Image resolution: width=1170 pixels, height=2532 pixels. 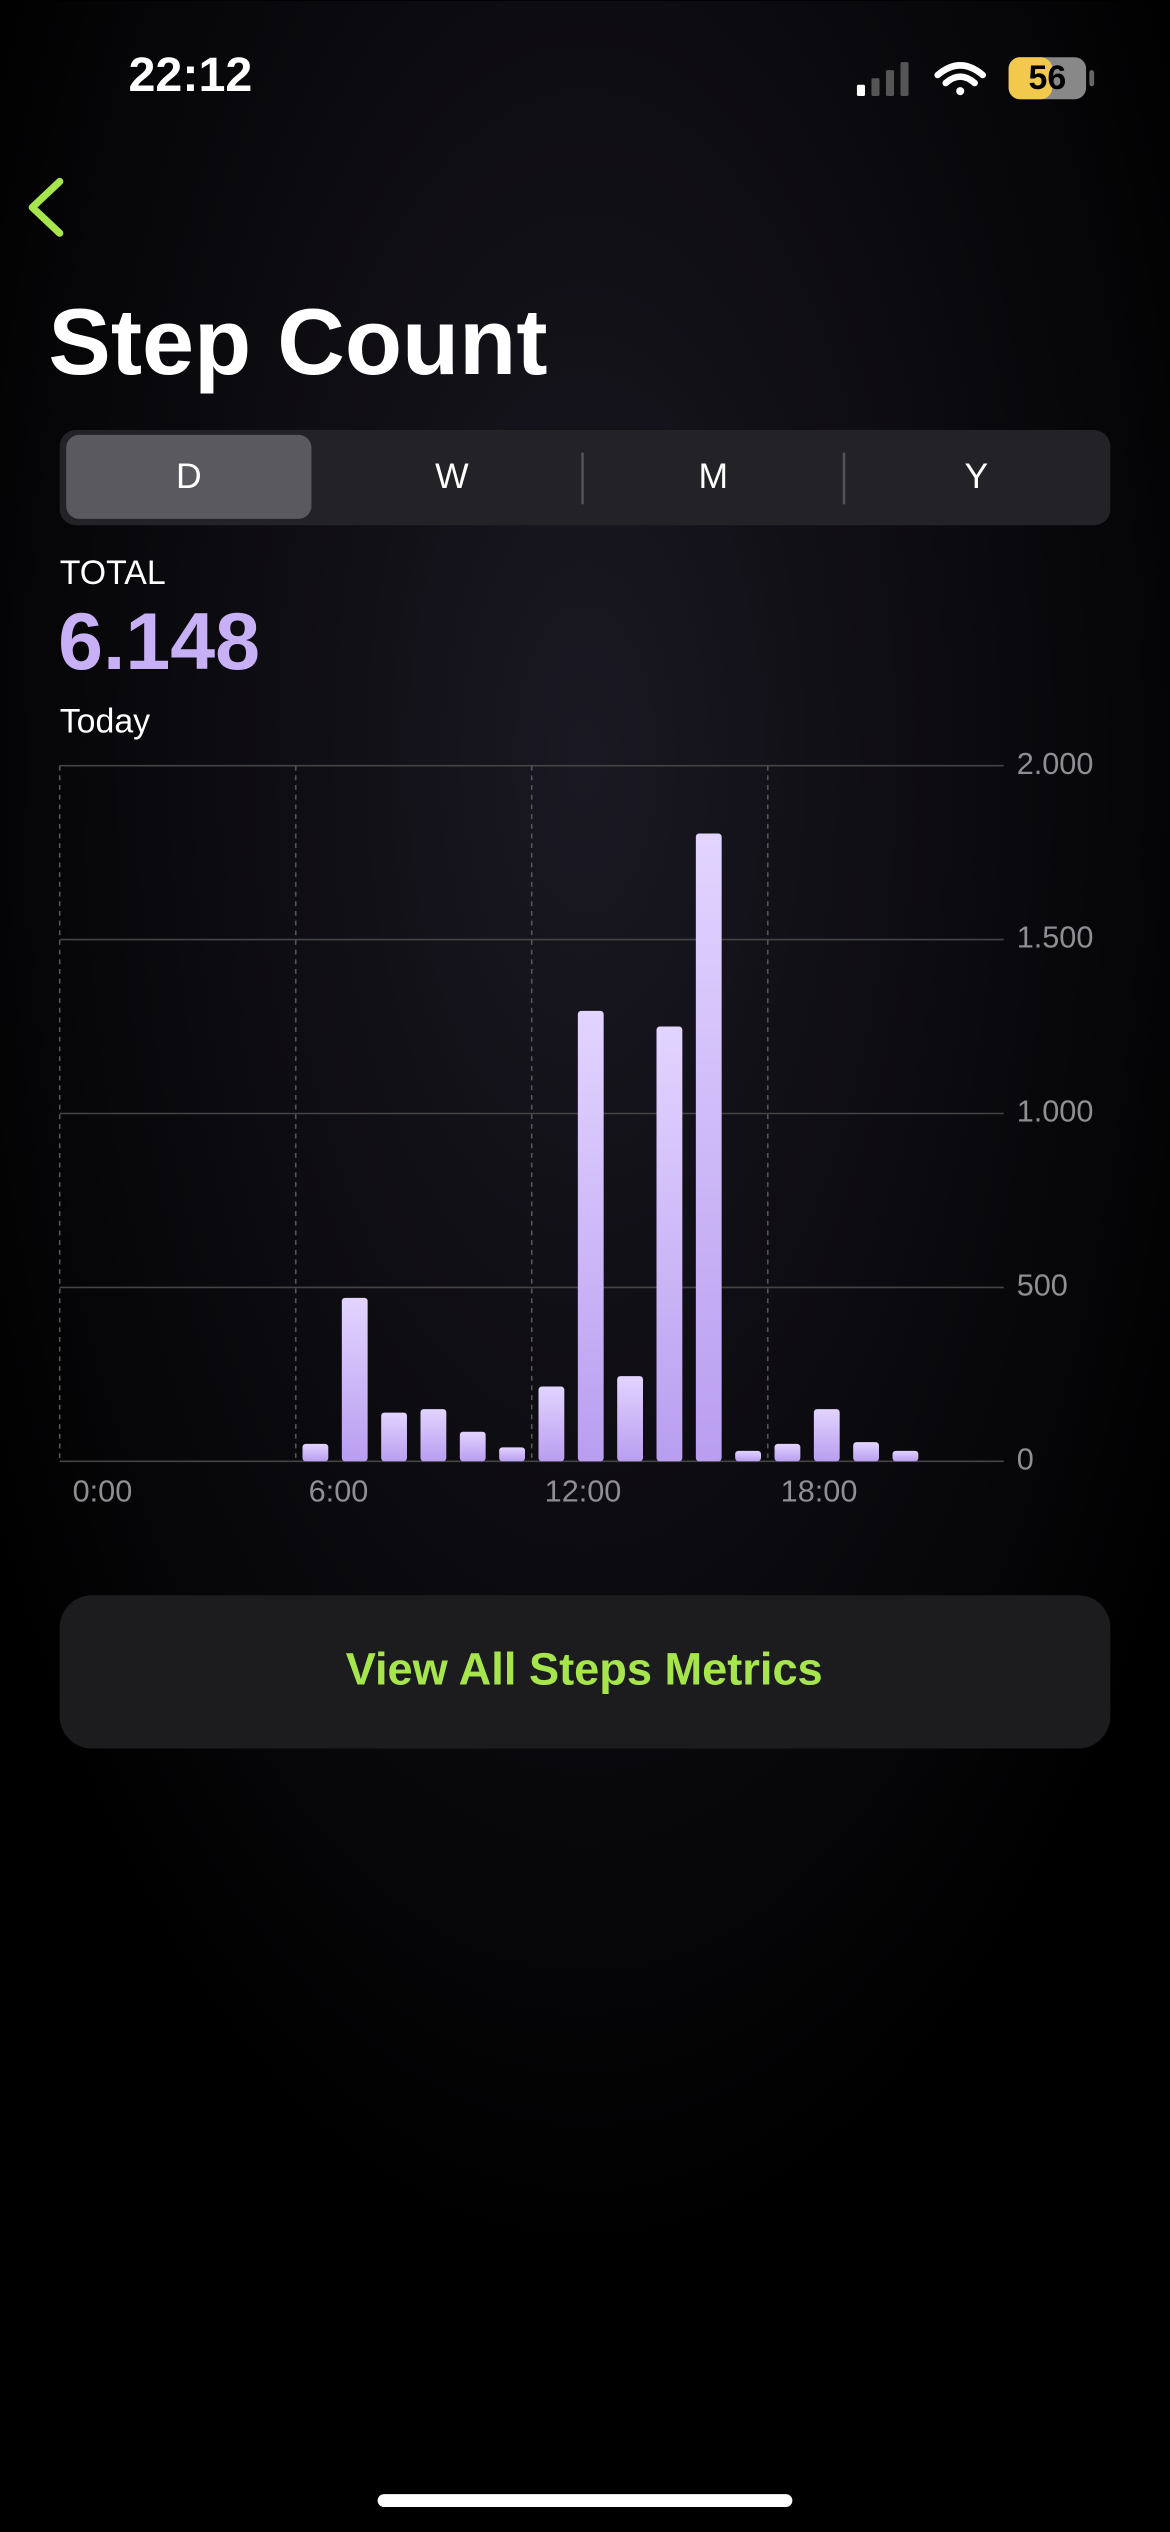 What do you see at coordinates (714, 476) in the screenshot?
I see `segment: M` at bounding box center [714, 476].